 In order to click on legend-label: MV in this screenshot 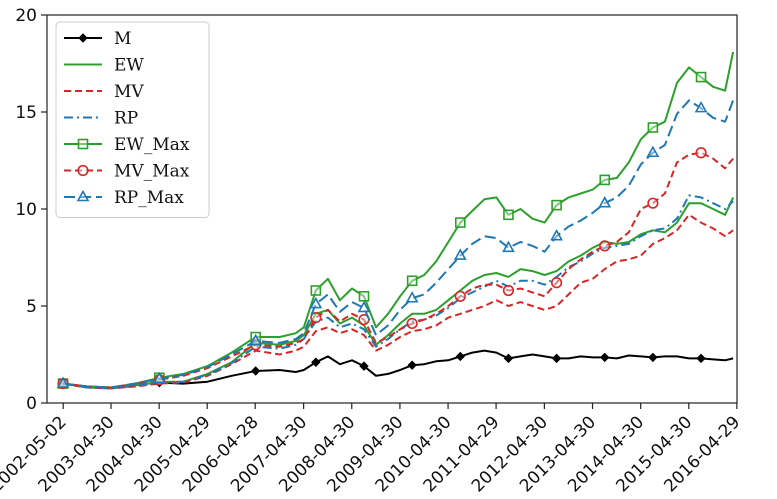, I will do `click(129, 92)`.